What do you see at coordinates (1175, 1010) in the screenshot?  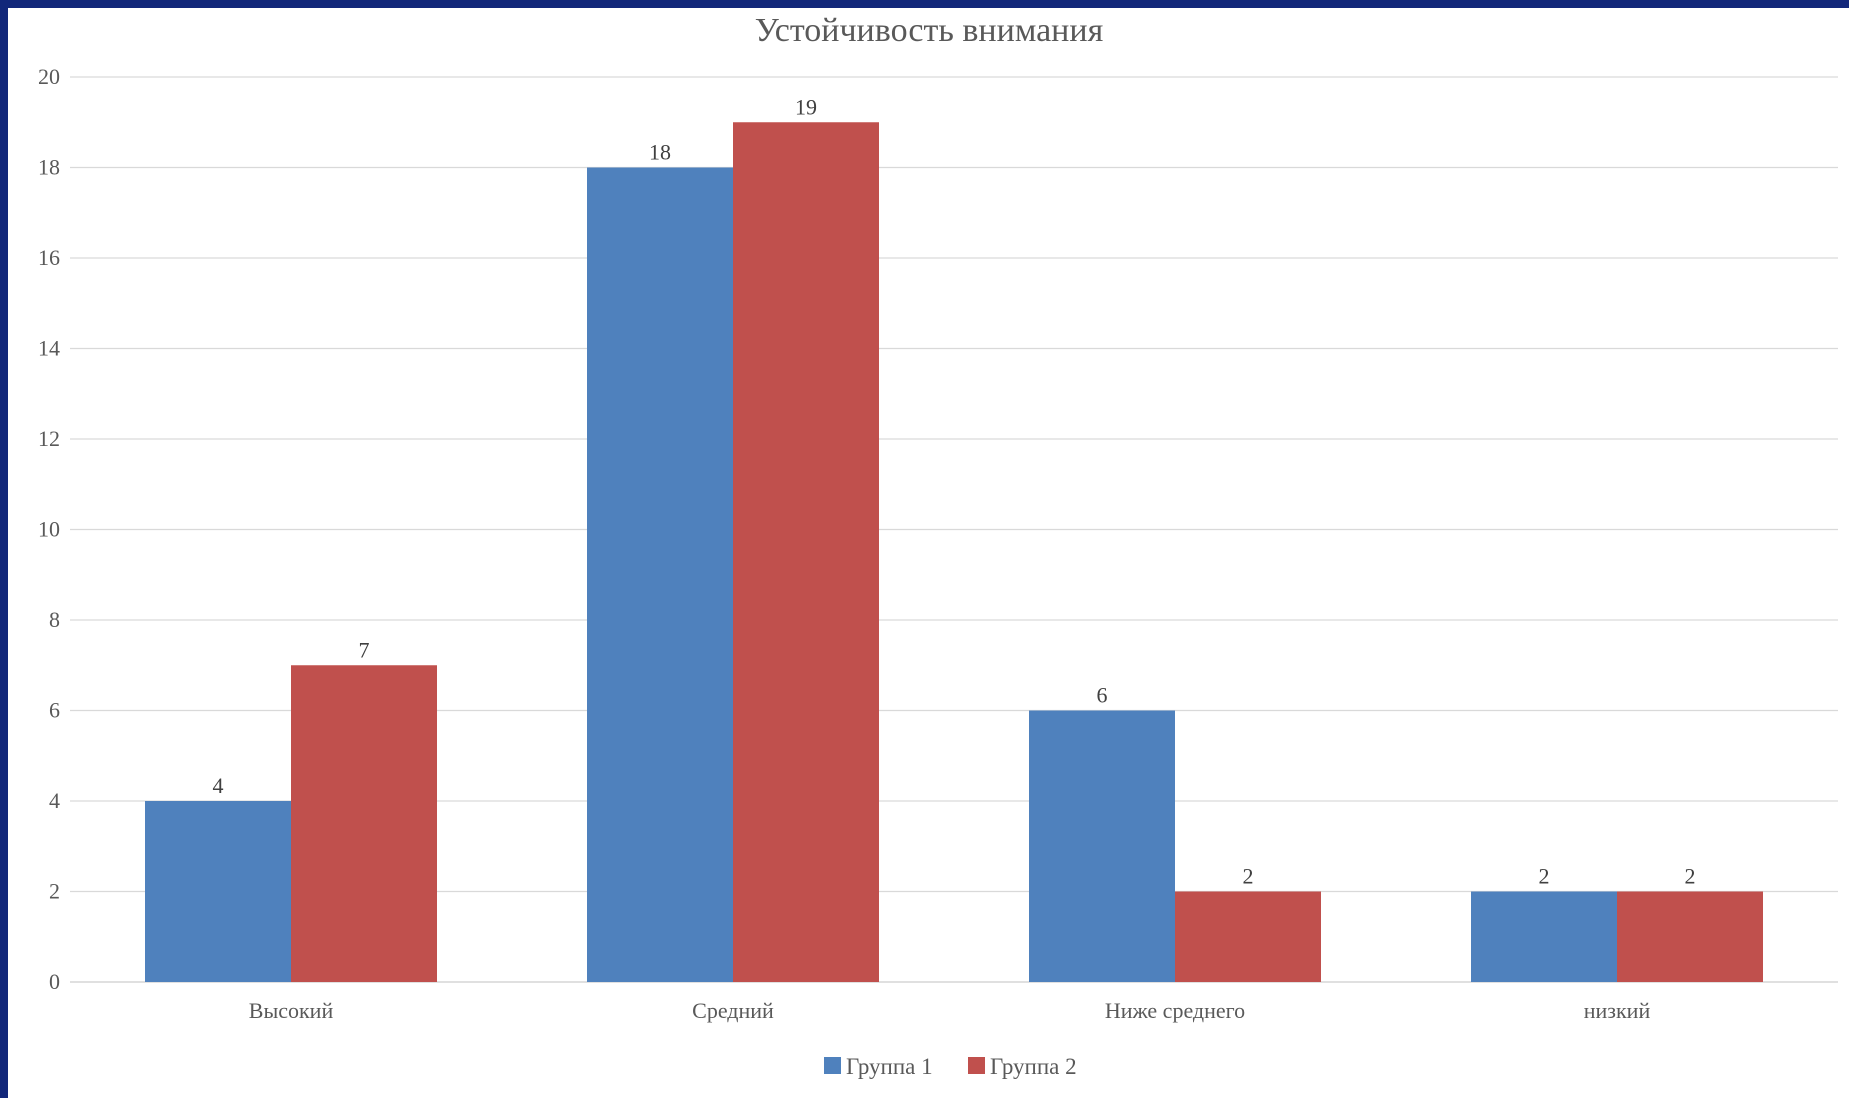 I see `x-category-label: Ниже среднего` at bounding box center [1175, 1010].